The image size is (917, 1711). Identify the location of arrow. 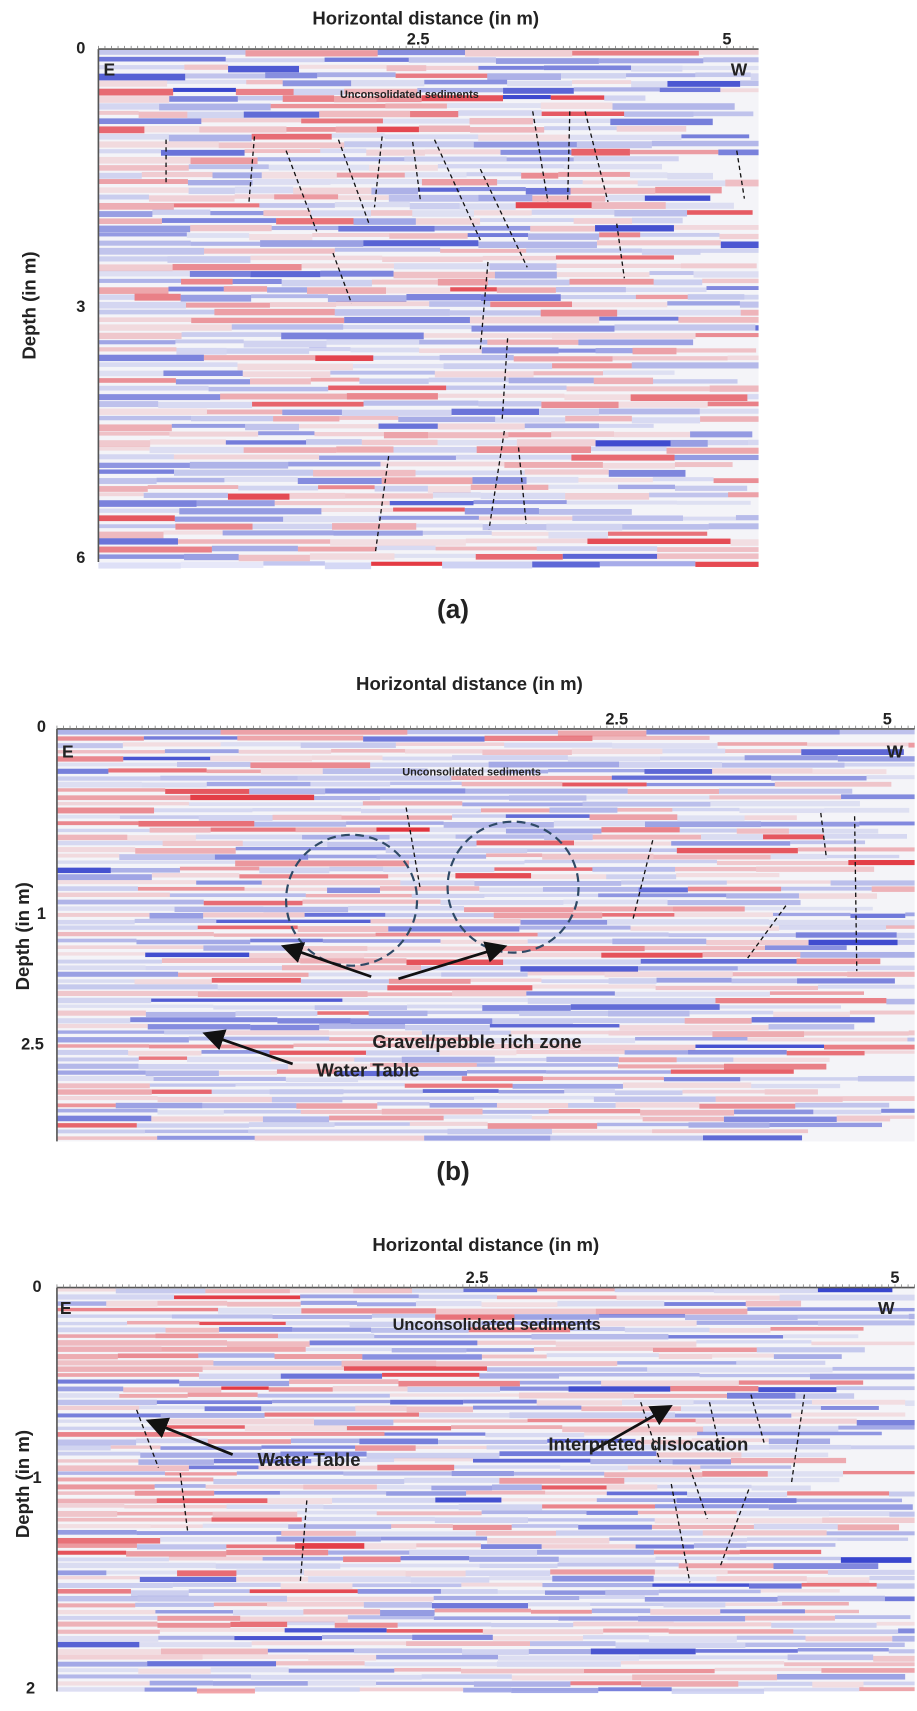
(631, 1428).